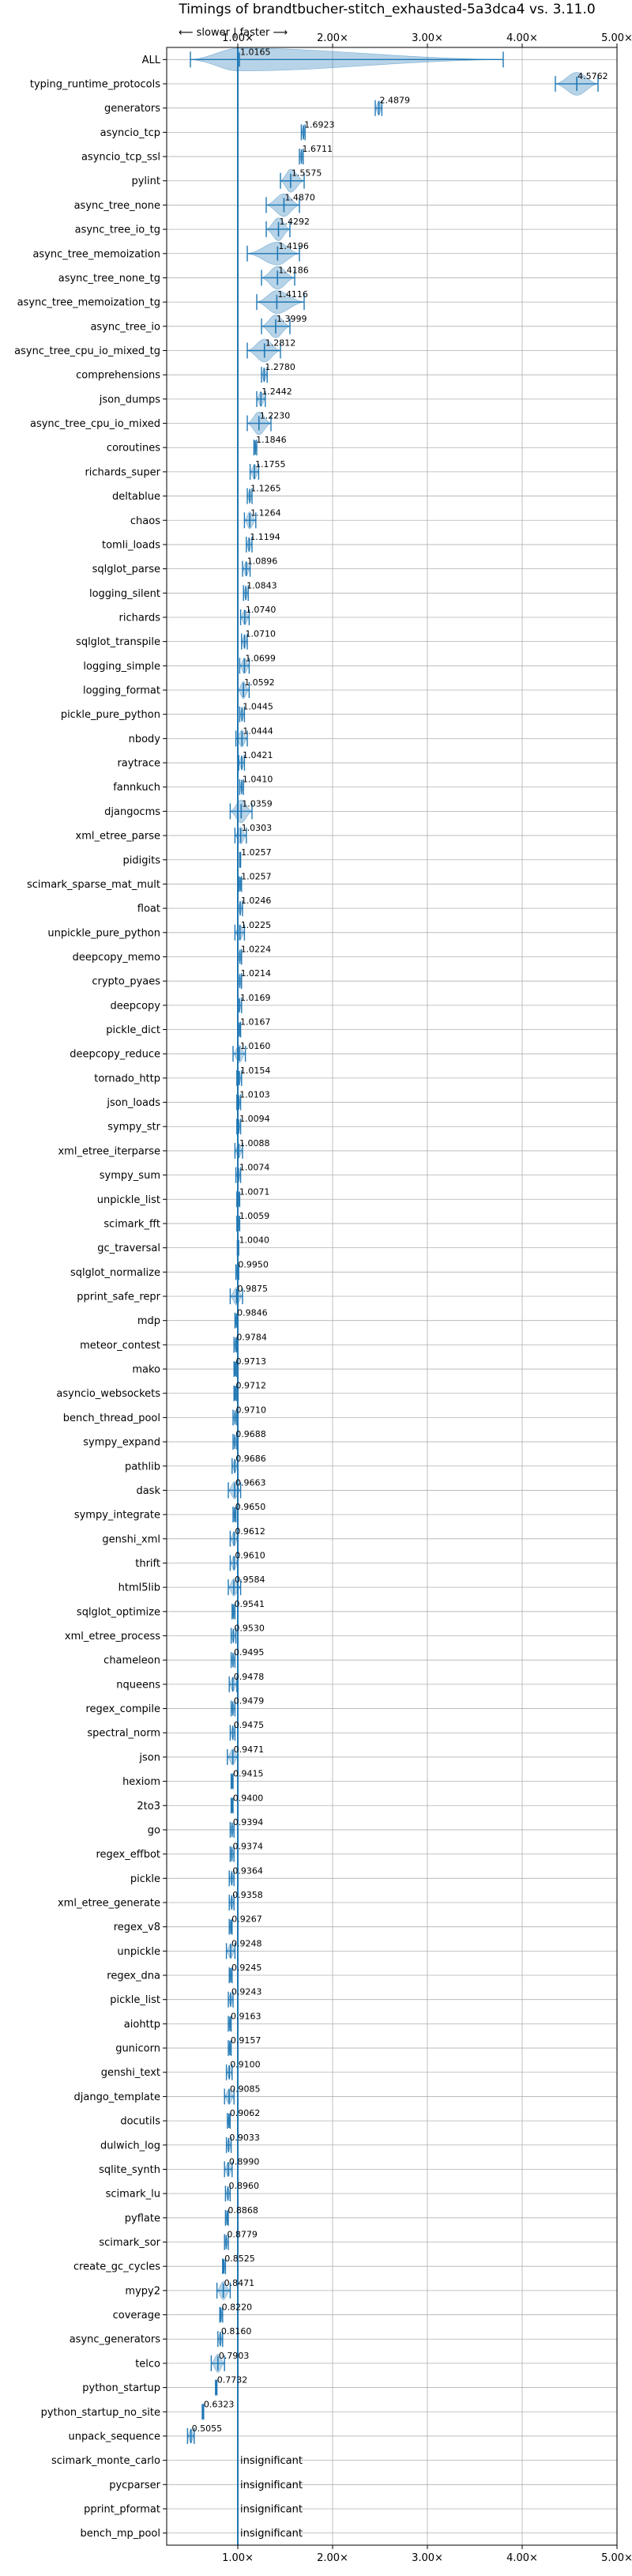  What do you see at coordinates (247, 1919) in the screenshot?
I see `benchmark-value-label: 0.9267` at bounding box center [247, 1919].